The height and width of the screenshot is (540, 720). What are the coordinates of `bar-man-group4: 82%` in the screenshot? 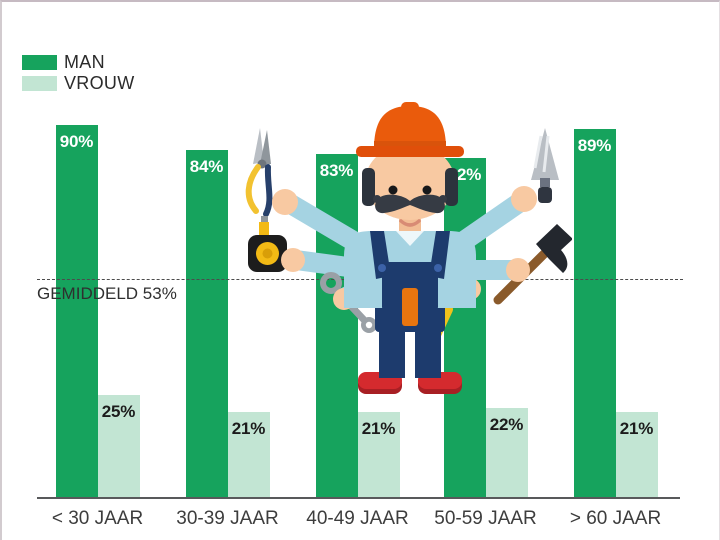 It's located at (464, 328).